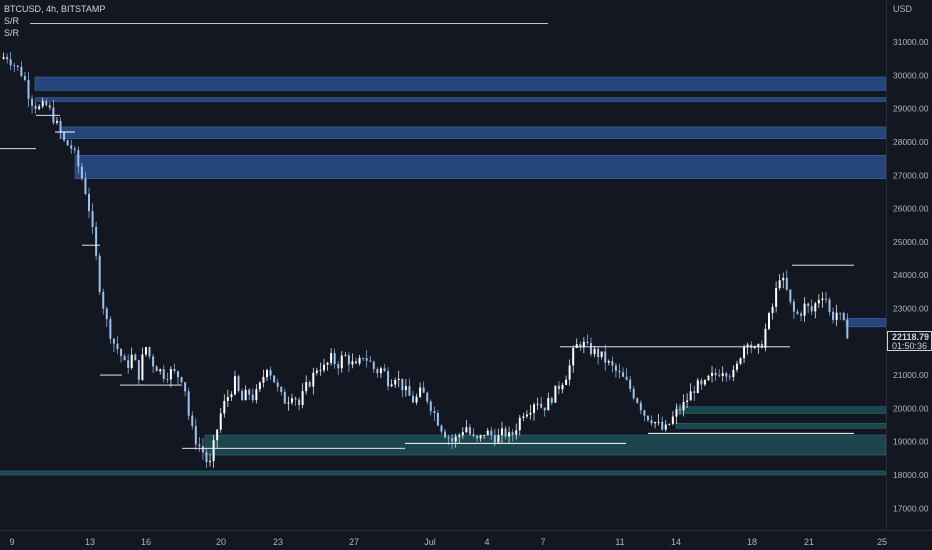 The height and width of the screenshot is (550, 932). I want to click on x-tick-label: 4, so click(486, 542).